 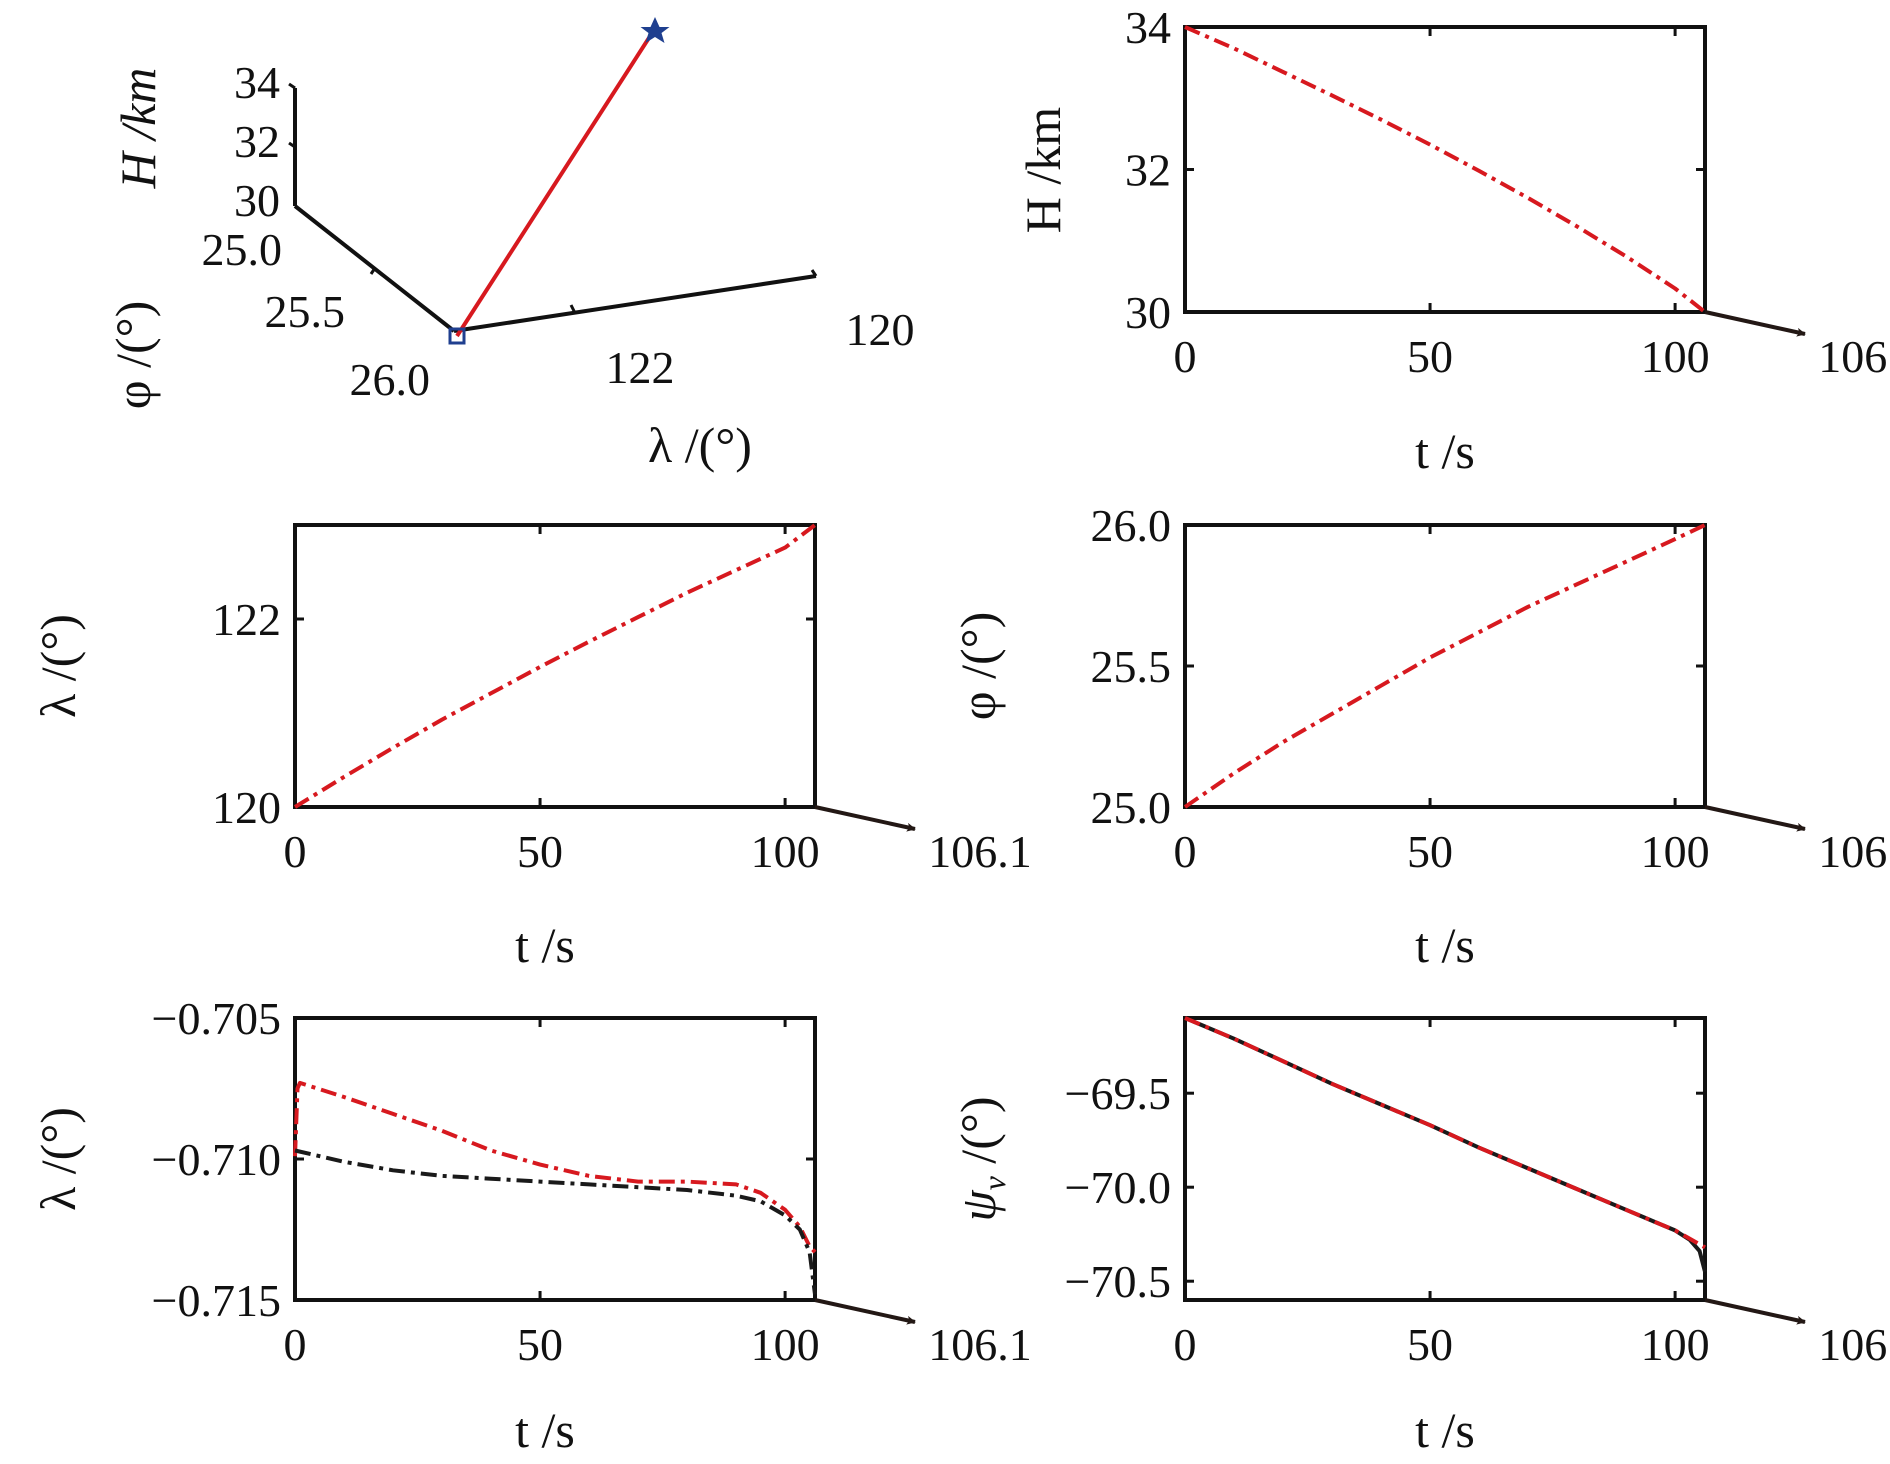 I want to click on h-tick-label: 30, so click(x=257, y=200).